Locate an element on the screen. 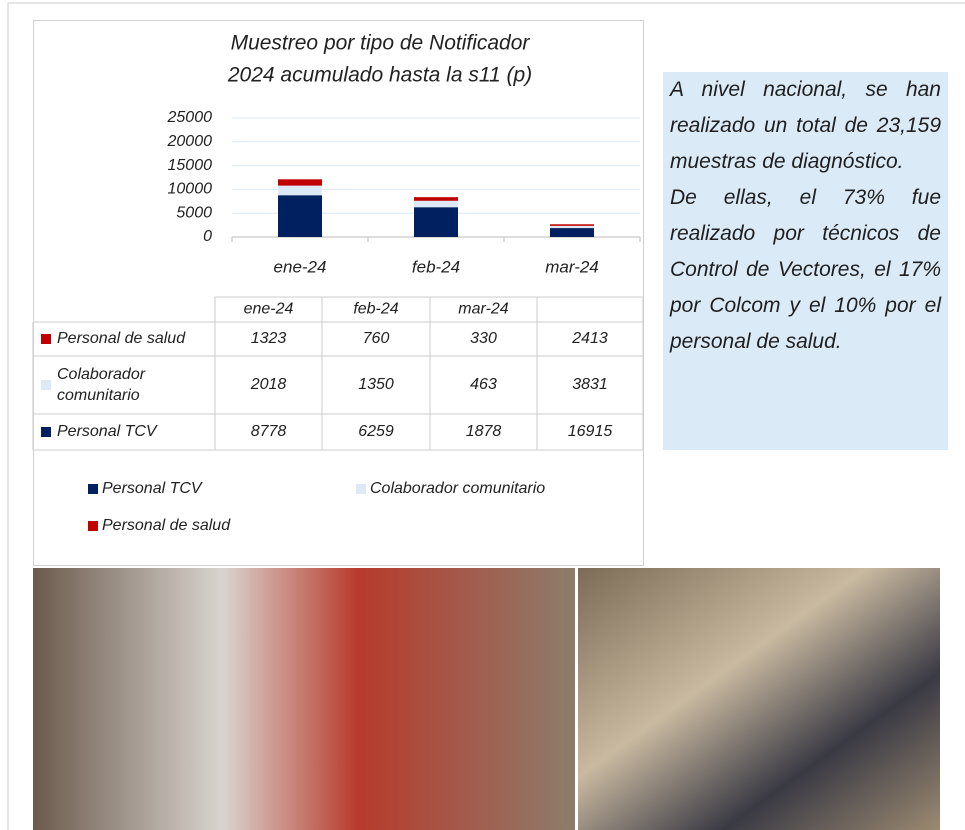 The image size is (965, 830). y-tick-label: 10000 is located at coordinates (190, 189).